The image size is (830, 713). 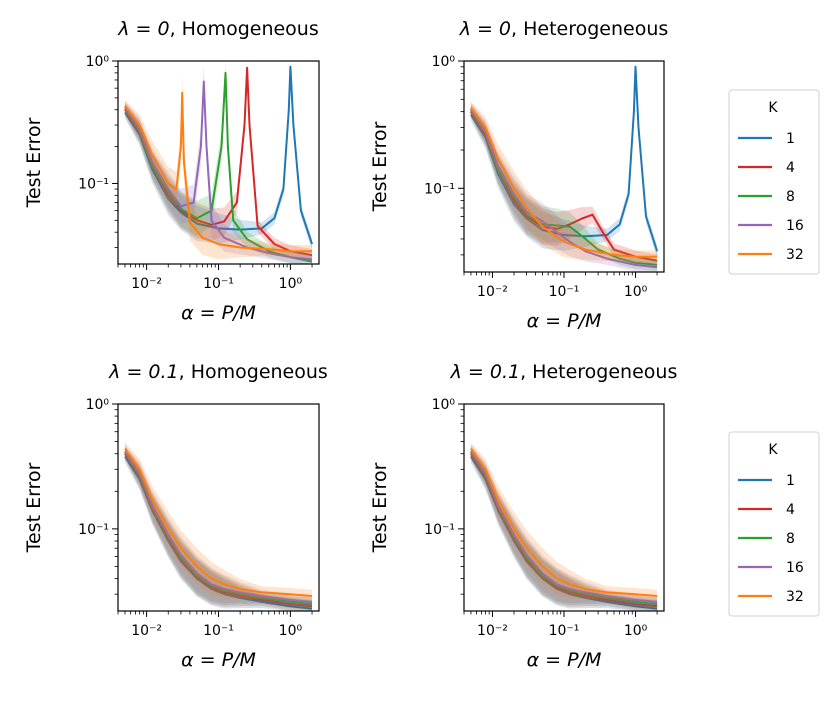 I want to click on chart-title: λ = 0.1, Homogeneous, so click(x=218, y=372).